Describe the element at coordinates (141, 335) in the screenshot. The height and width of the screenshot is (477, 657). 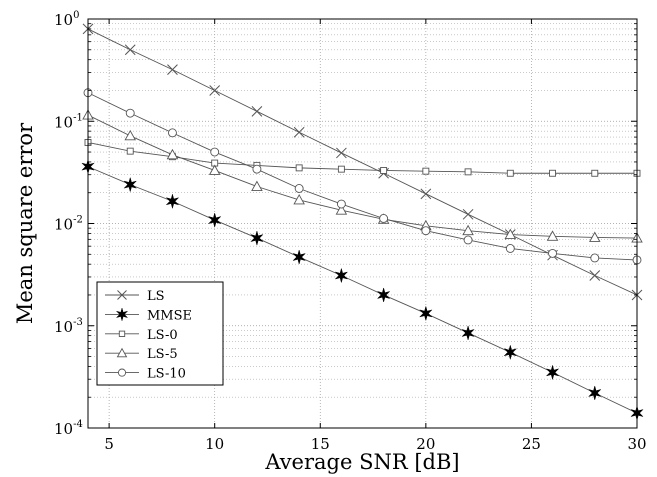
I see `legend-entry: LS-0` at that location.